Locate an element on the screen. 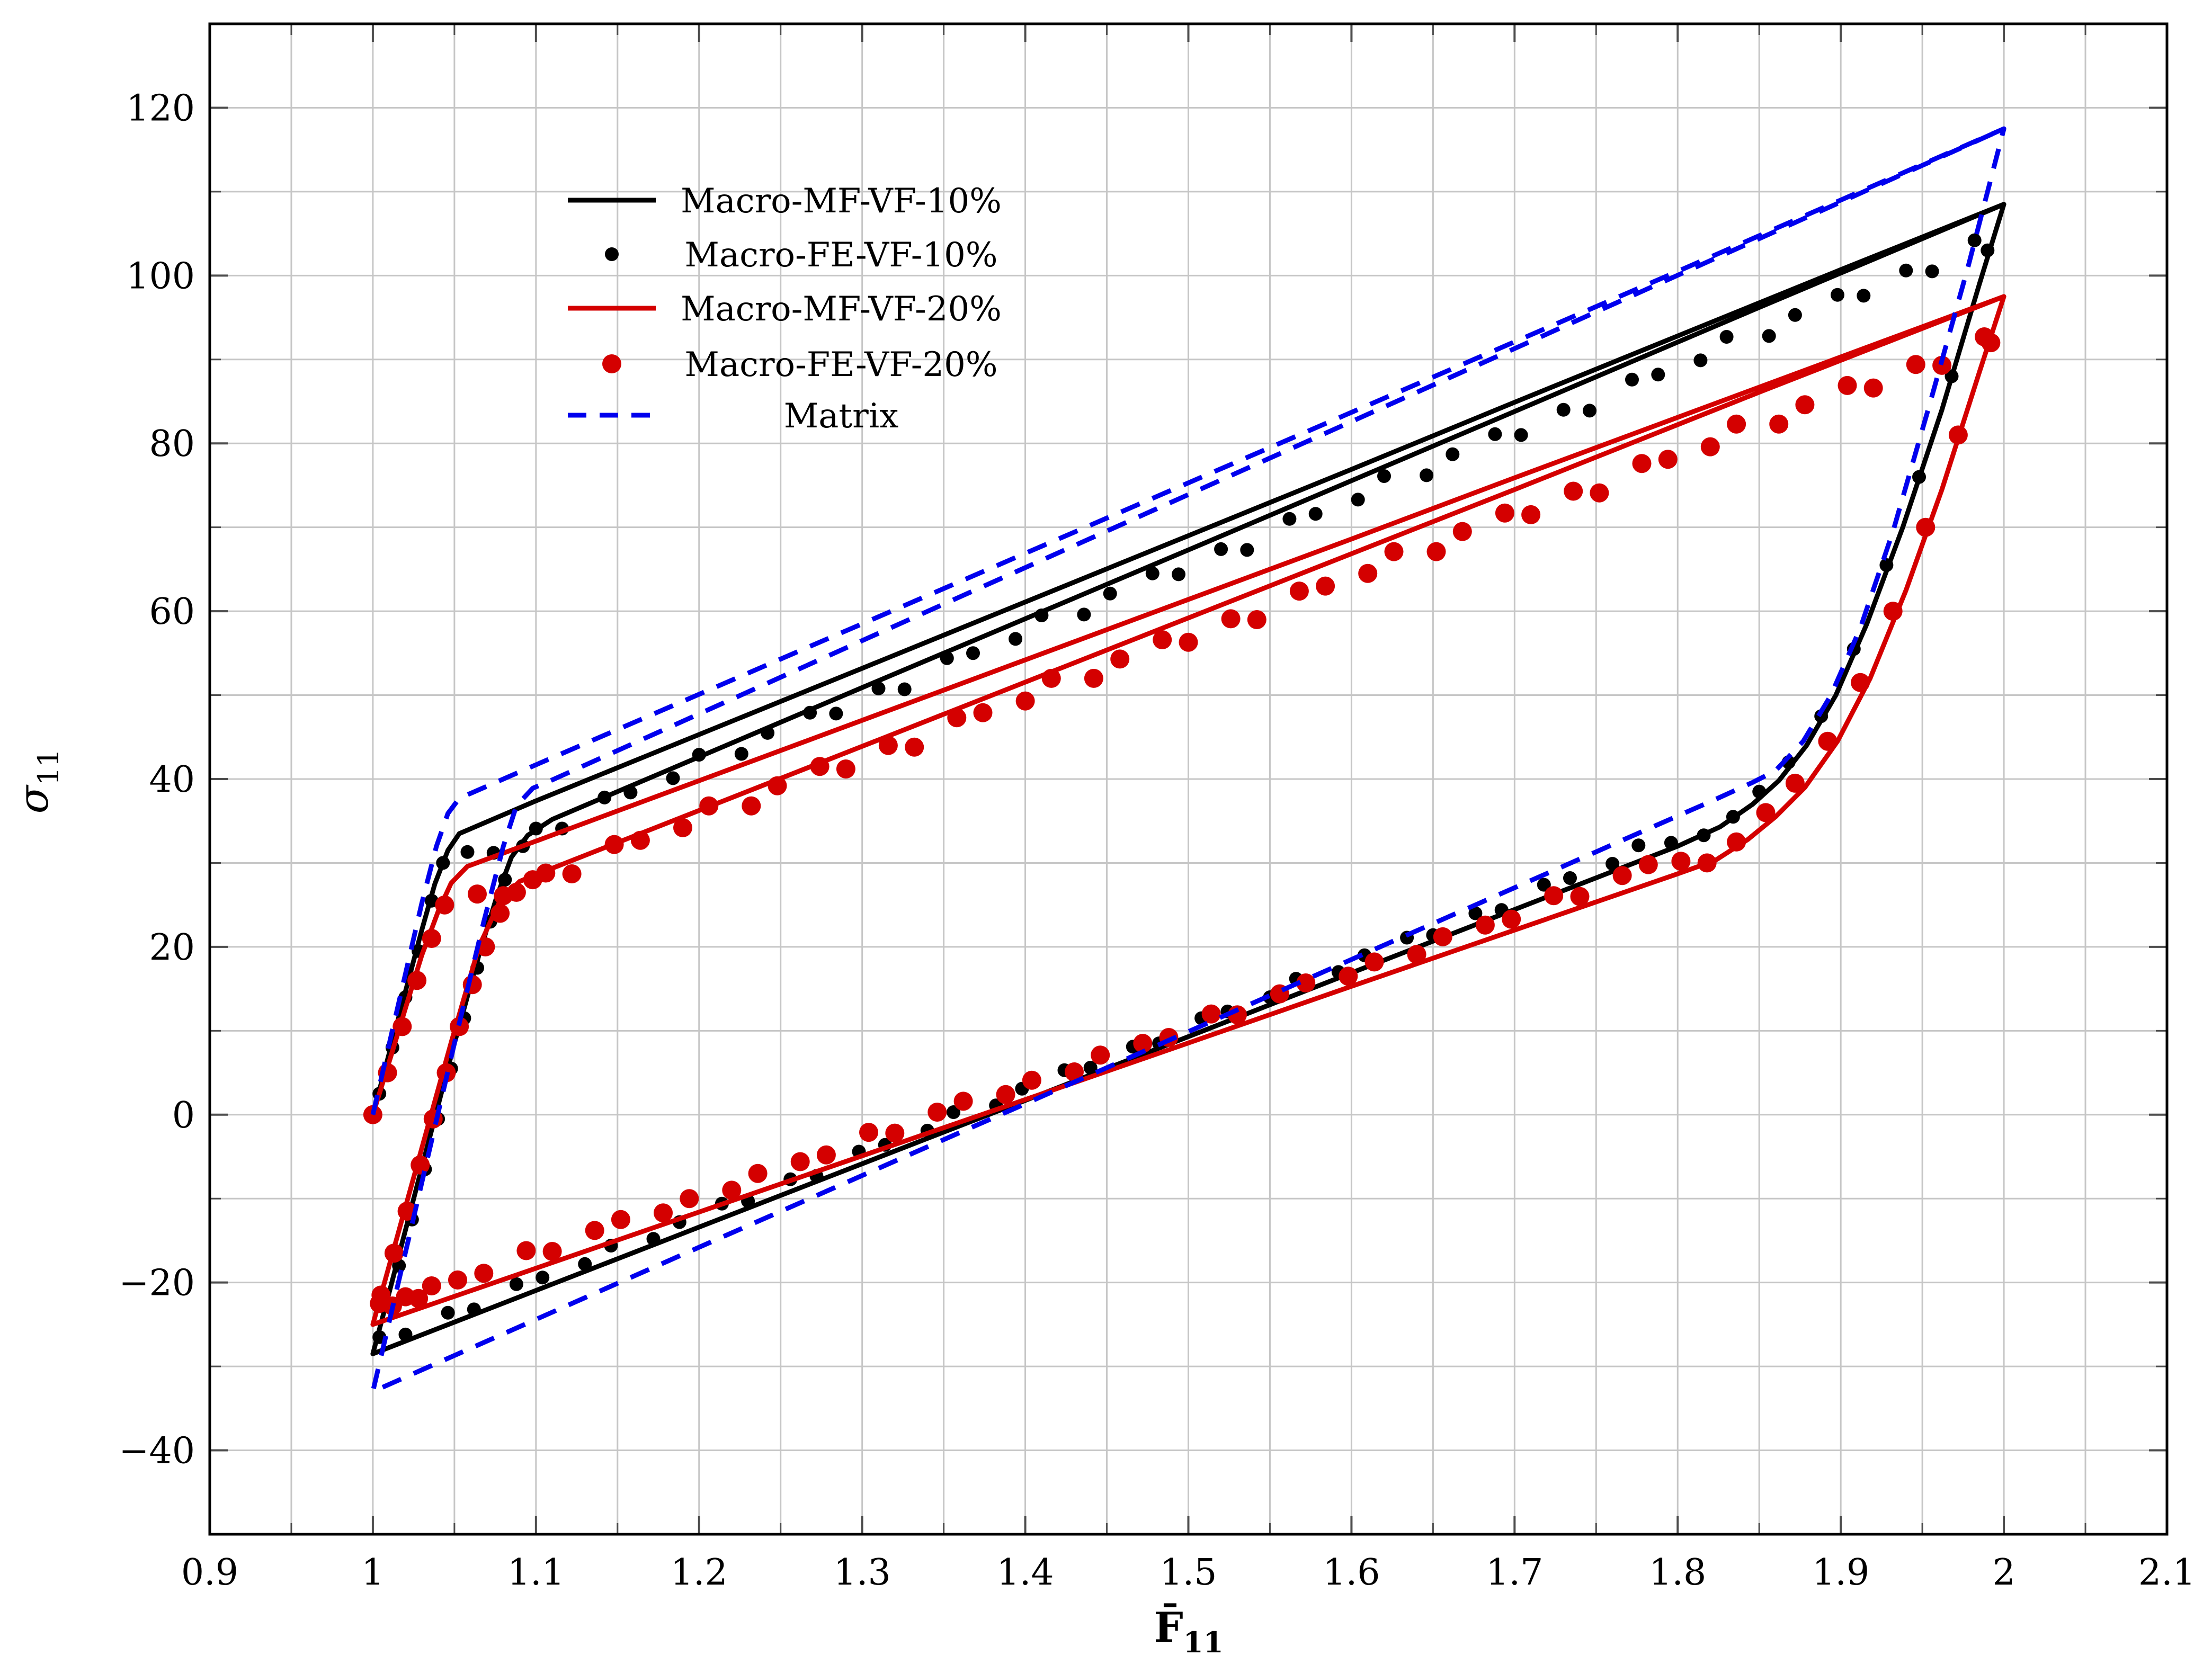 This screenshot has width=2212, height=1673. y-tick-label: 60 is located at coordinates (172, 612).